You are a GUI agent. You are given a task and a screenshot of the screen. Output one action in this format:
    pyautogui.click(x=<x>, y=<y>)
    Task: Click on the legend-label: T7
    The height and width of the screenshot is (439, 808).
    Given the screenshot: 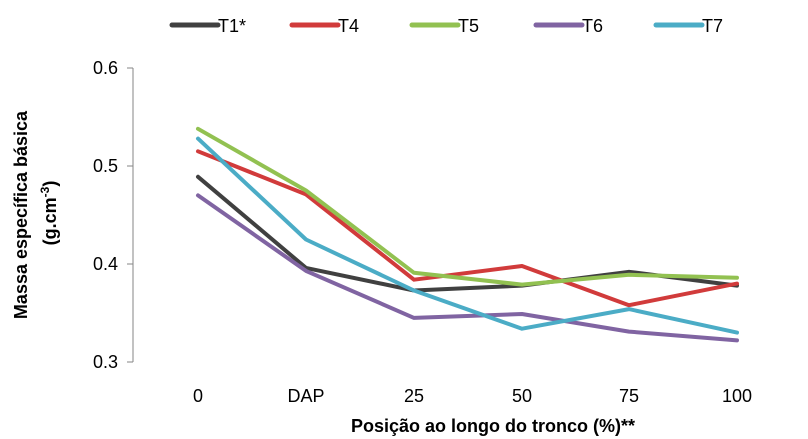 What is the action you would take?
    pyautogui.click(x=712, y=26)
    